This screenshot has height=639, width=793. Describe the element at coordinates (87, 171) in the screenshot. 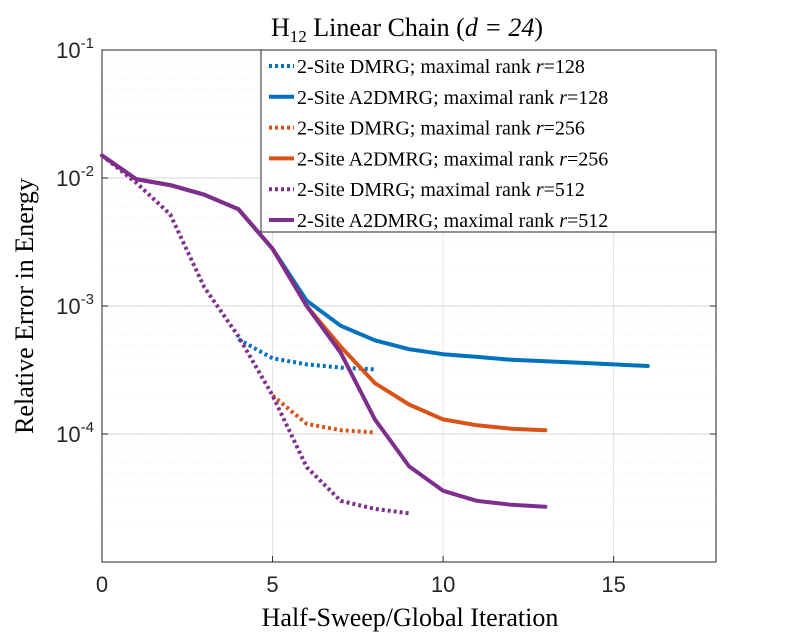

I see `y-tick-exponent: -2` at that location.